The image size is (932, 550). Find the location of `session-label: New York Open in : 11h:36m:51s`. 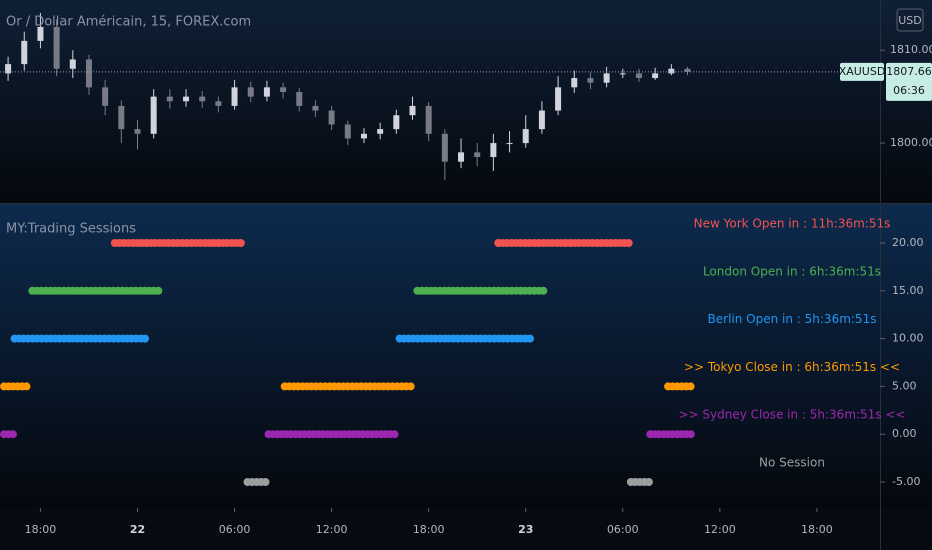

session-label: New York Open in : 11h:36m:51s is located at coordinates (792, 224).